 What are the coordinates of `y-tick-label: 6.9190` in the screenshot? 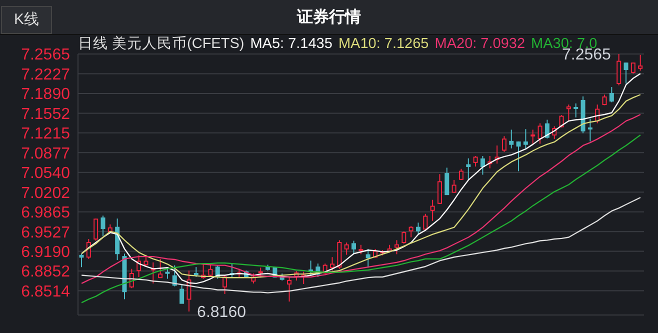 It's located at (45, 252).